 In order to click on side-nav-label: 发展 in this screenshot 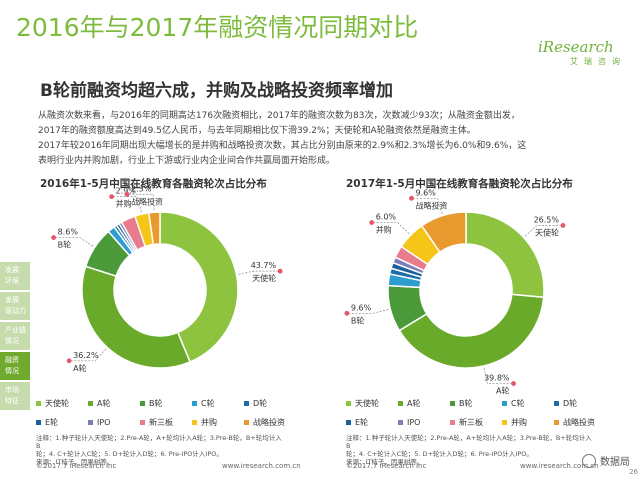, I will do `click(12, 300)`.